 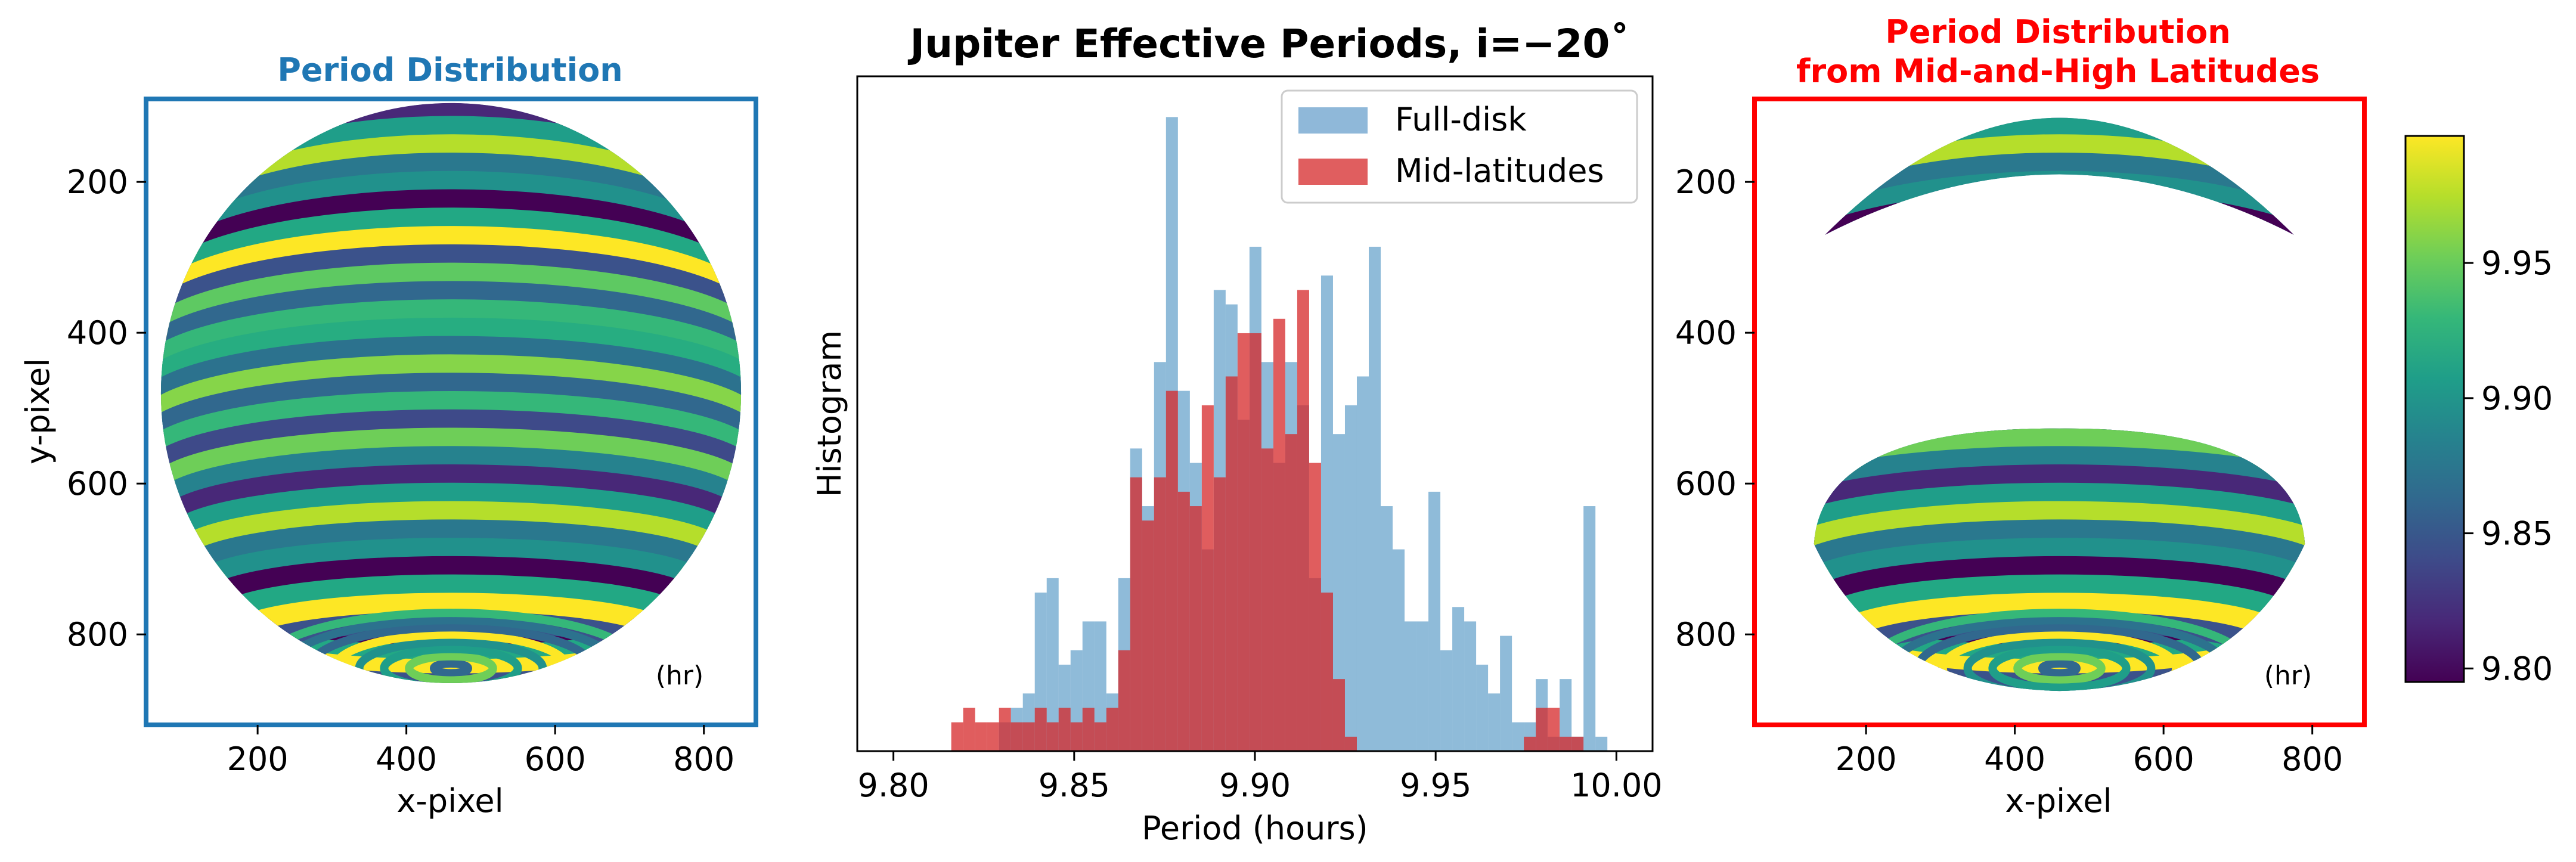 I want to click on colorbar-tick-label: 9.90, so click(x=2517, y=398).